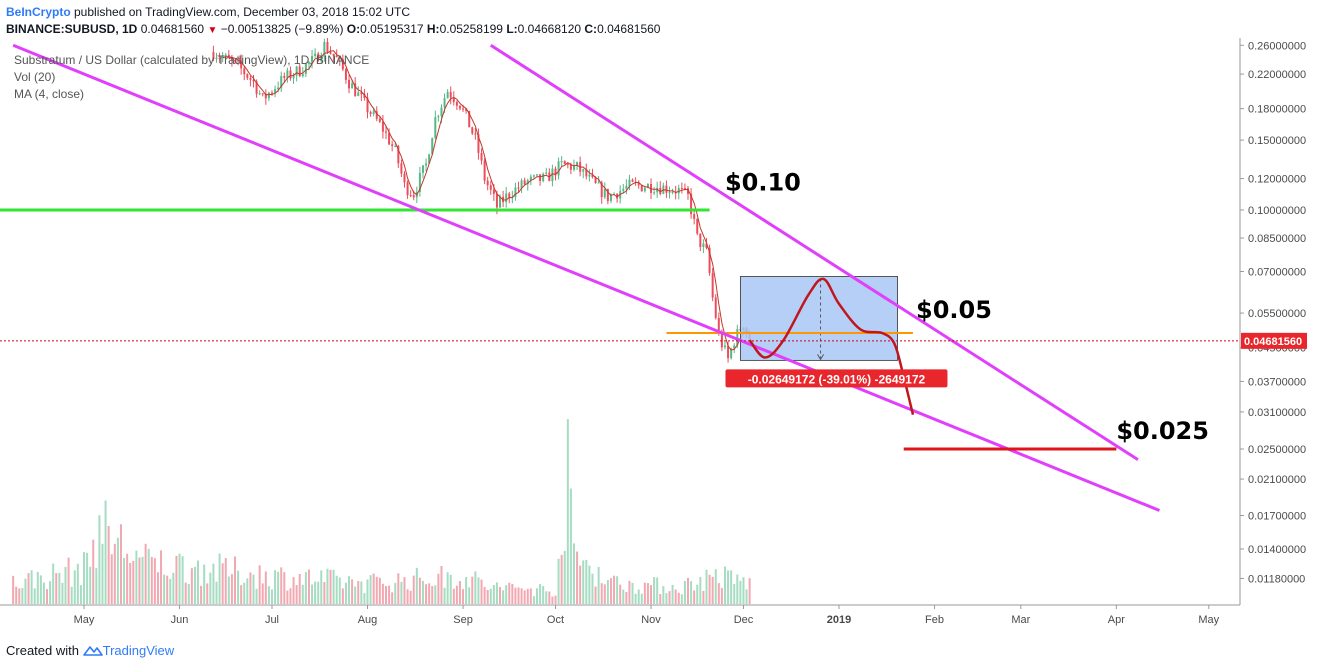 This screenshot has height=666, width=1317. I want to click on price-annotation: $0.10, so click(763, 182).